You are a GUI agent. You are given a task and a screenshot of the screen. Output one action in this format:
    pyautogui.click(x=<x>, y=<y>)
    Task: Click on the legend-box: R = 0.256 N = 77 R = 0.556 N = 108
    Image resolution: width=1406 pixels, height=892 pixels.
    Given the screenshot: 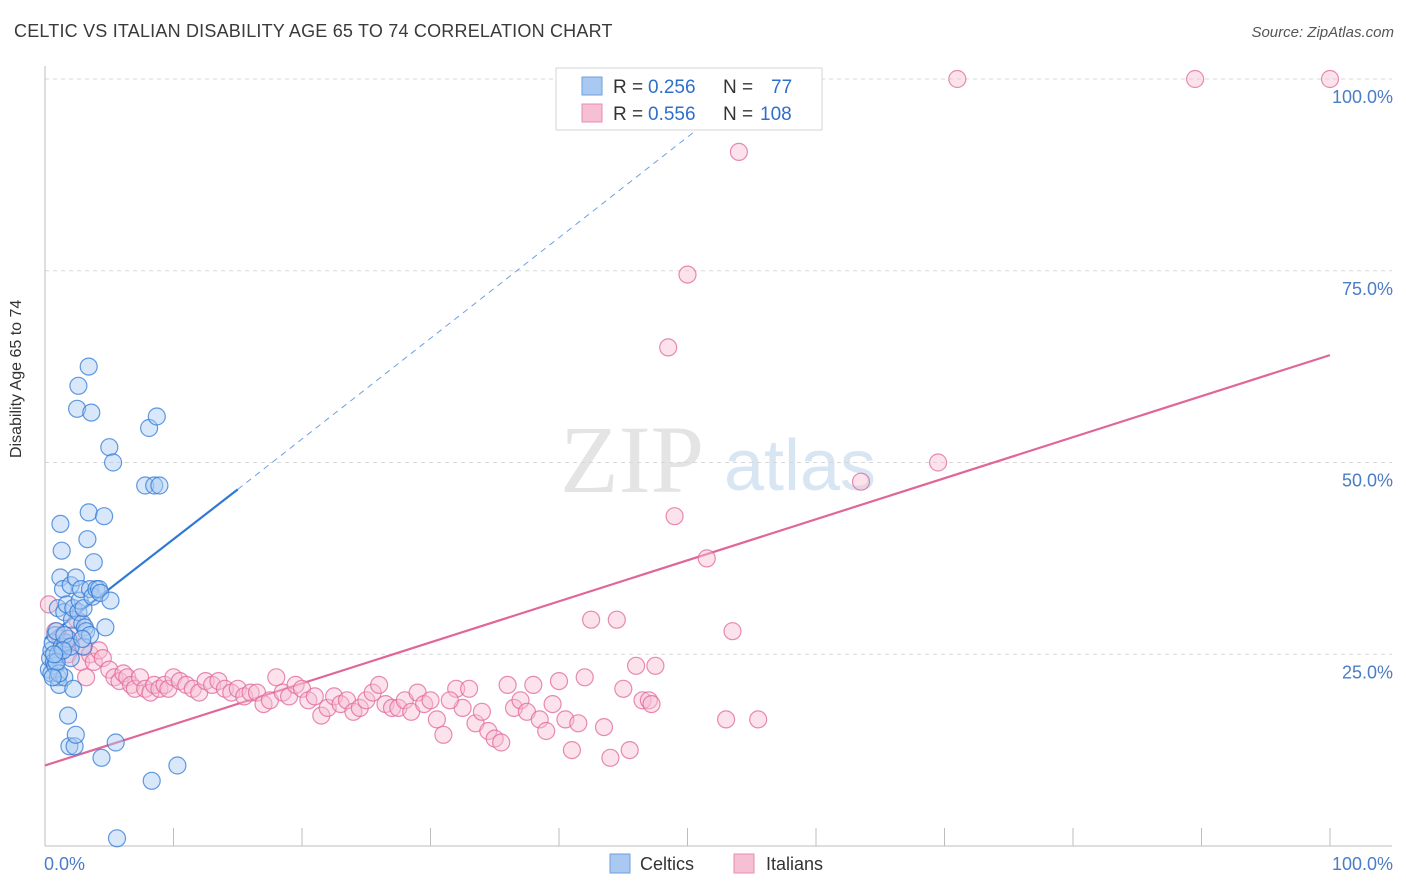 What is the action you would take?
    pyautogui.click(x=689, y=99)
    